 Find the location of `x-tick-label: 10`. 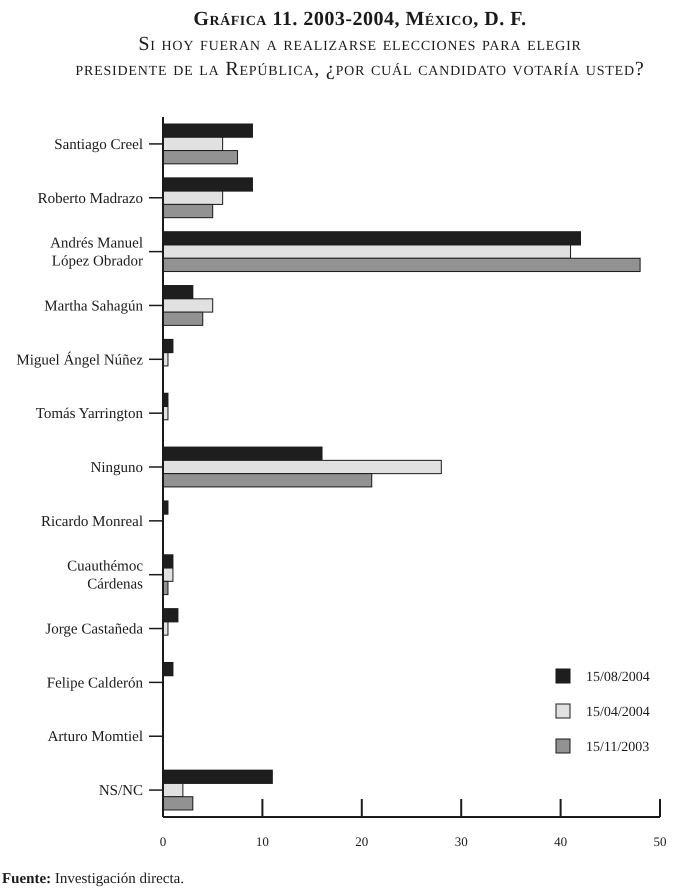

x-tick-label: 10 is located at coordinates (262, 841).